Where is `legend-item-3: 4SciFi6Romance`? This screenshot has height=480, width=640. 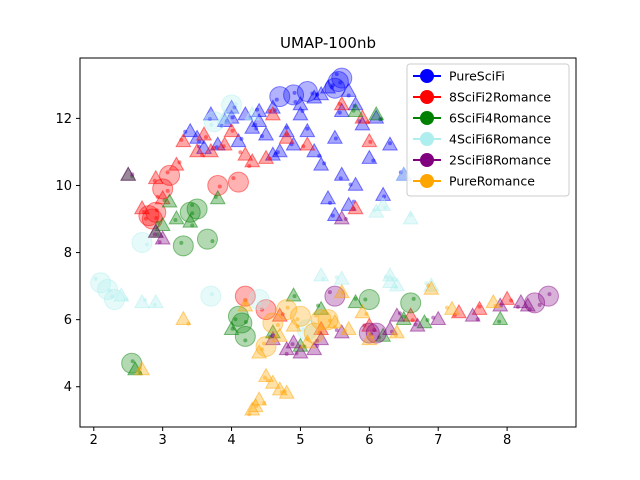
legend-item-3: 4SciFi6Romance is located at coordinates (482, 139).